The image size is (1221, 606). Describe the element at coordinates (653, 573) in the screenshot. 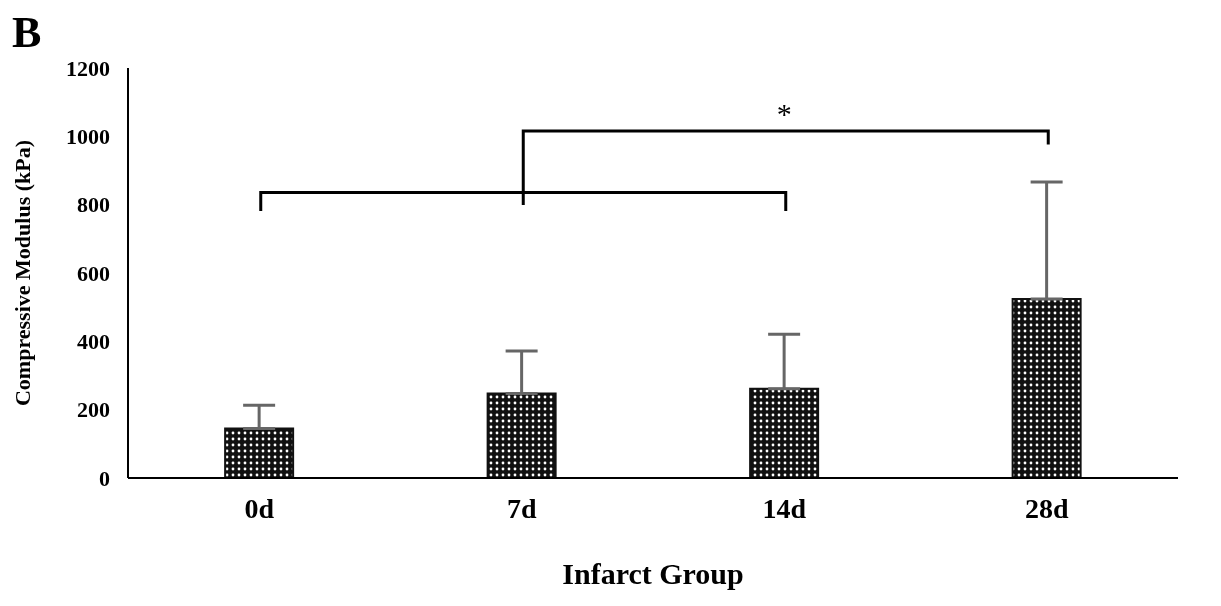

I see `x-axis-title: Infarct Group` at that location.